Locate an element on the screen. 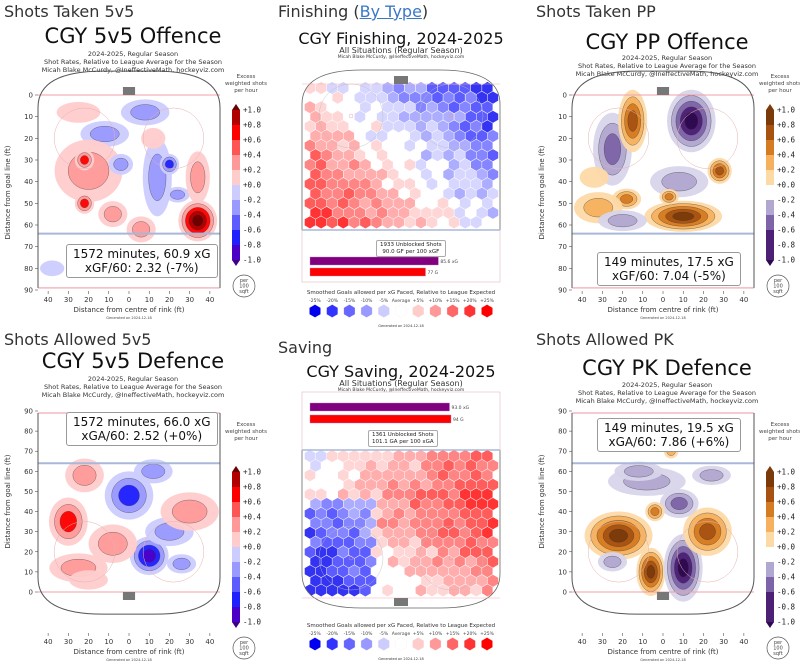 The height and width of the screenshot is (668, 800). y-tick-label: 60 is located at coordinates (28, 226).